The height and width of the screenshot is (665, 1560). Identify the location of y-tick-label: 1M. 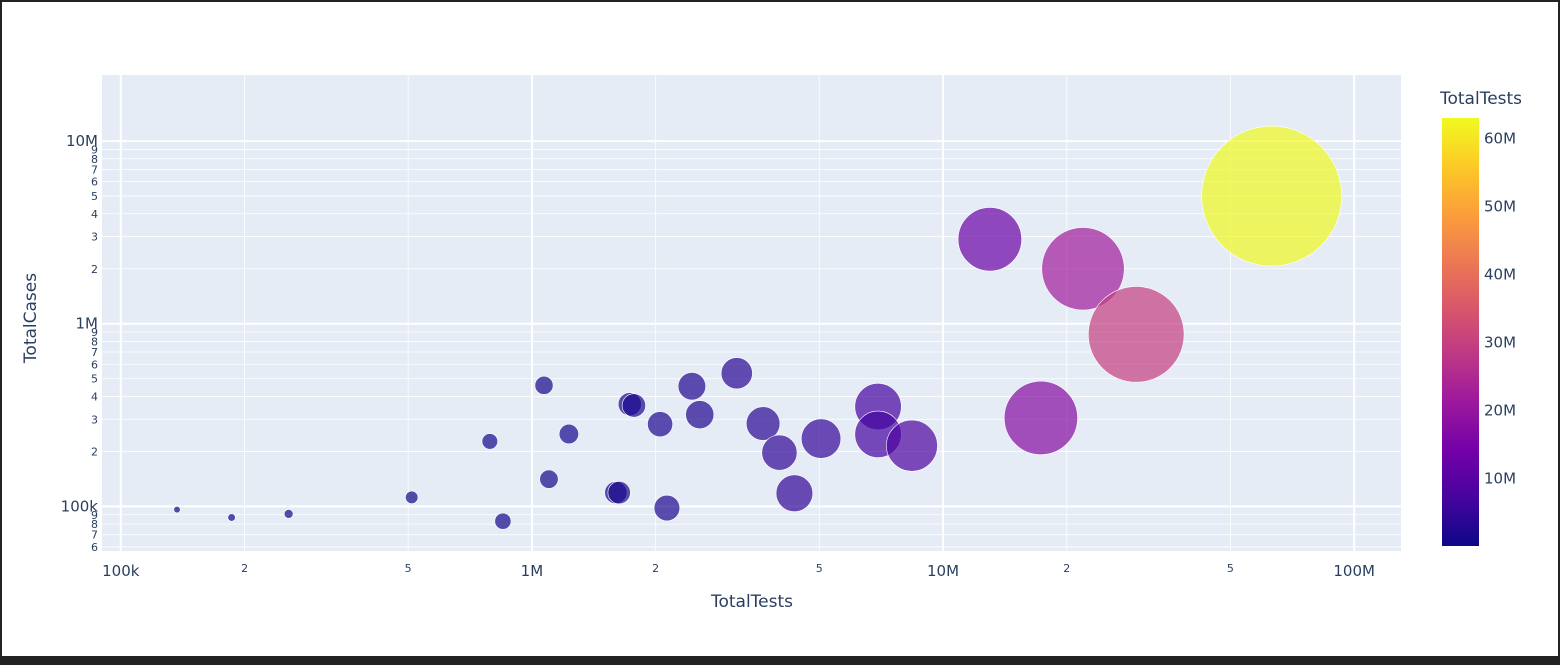
(87, 324).